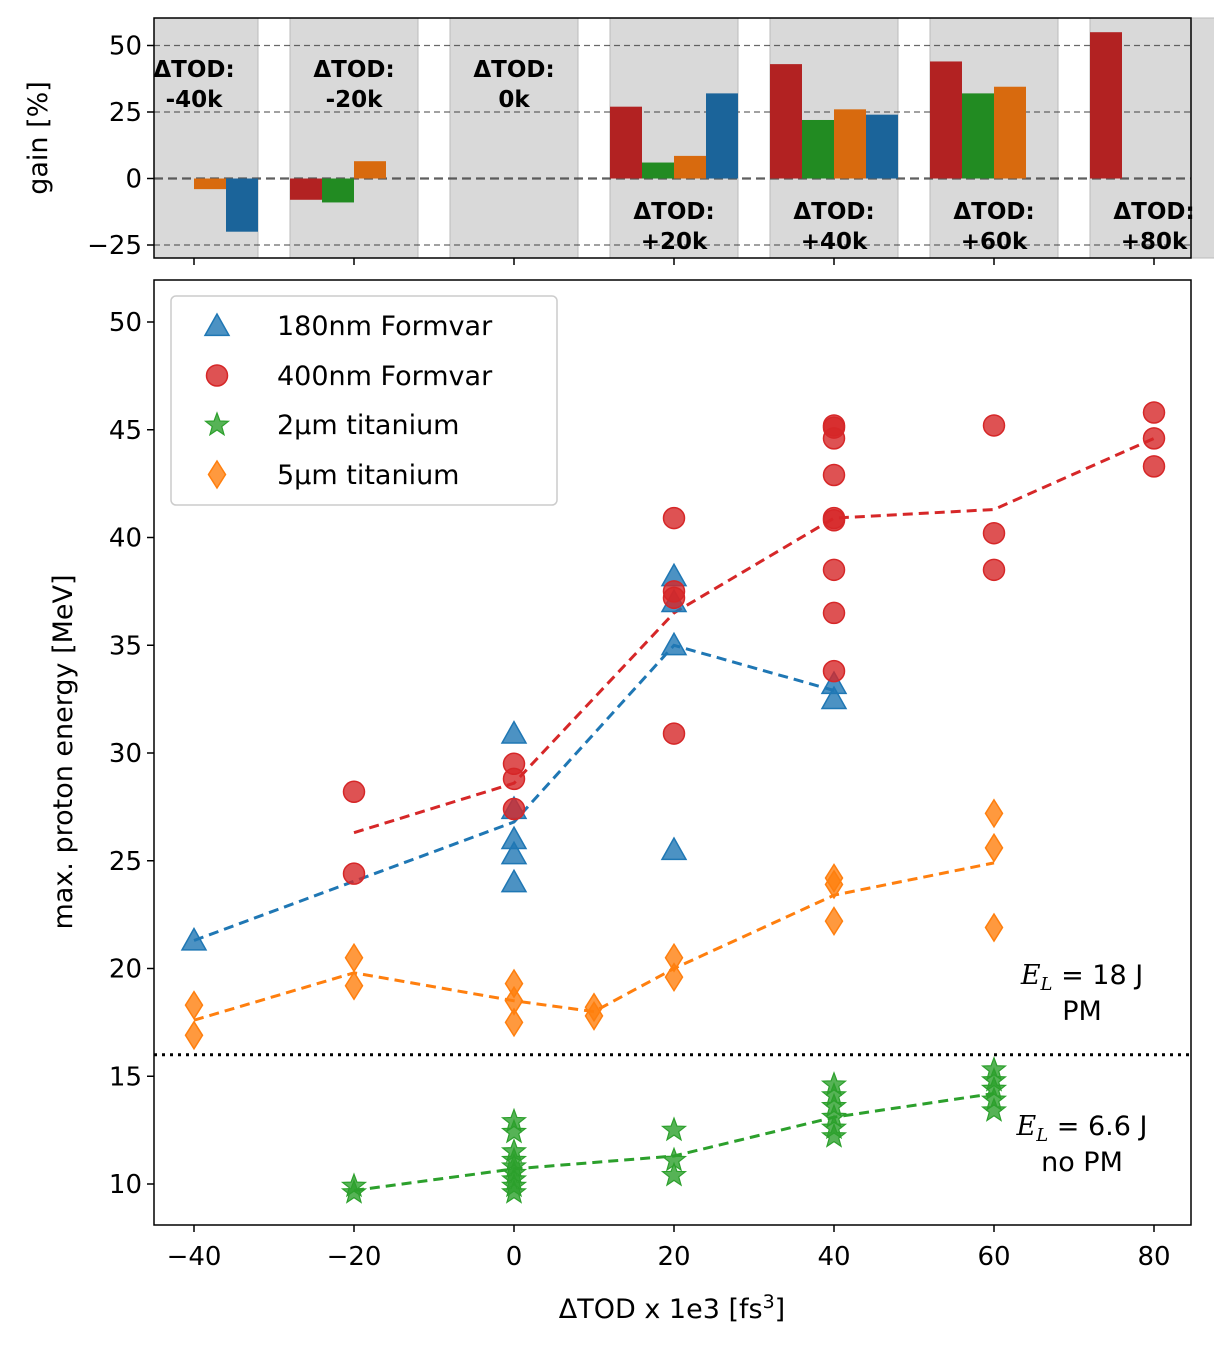  I want to click on x-axis-label-main: ΔTOD x 1e3 [fs, so click(661, 1309).